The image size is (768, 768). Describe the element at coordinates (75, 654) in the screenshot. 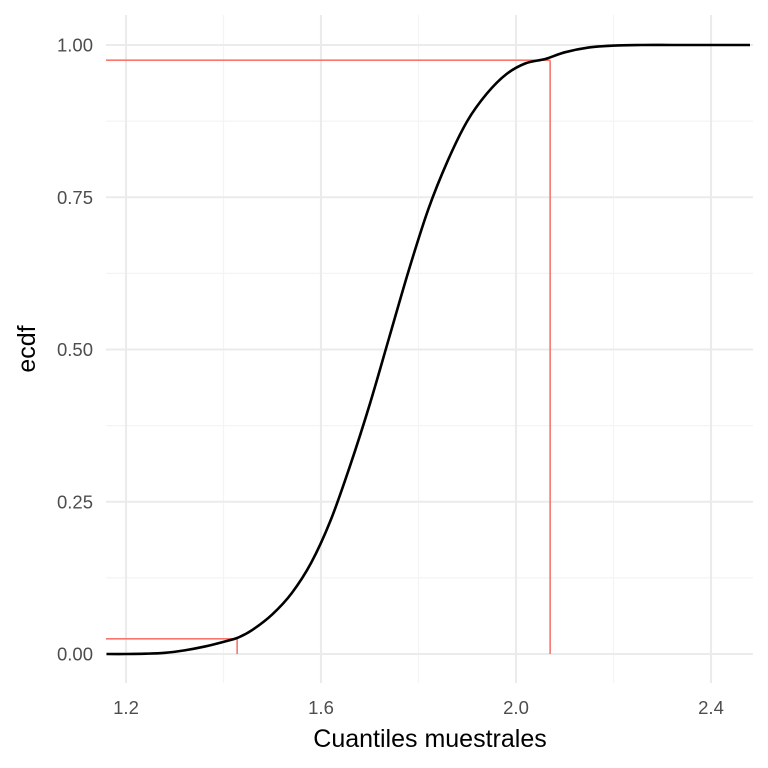

I see `y-tick-label: 0.00` at that location.